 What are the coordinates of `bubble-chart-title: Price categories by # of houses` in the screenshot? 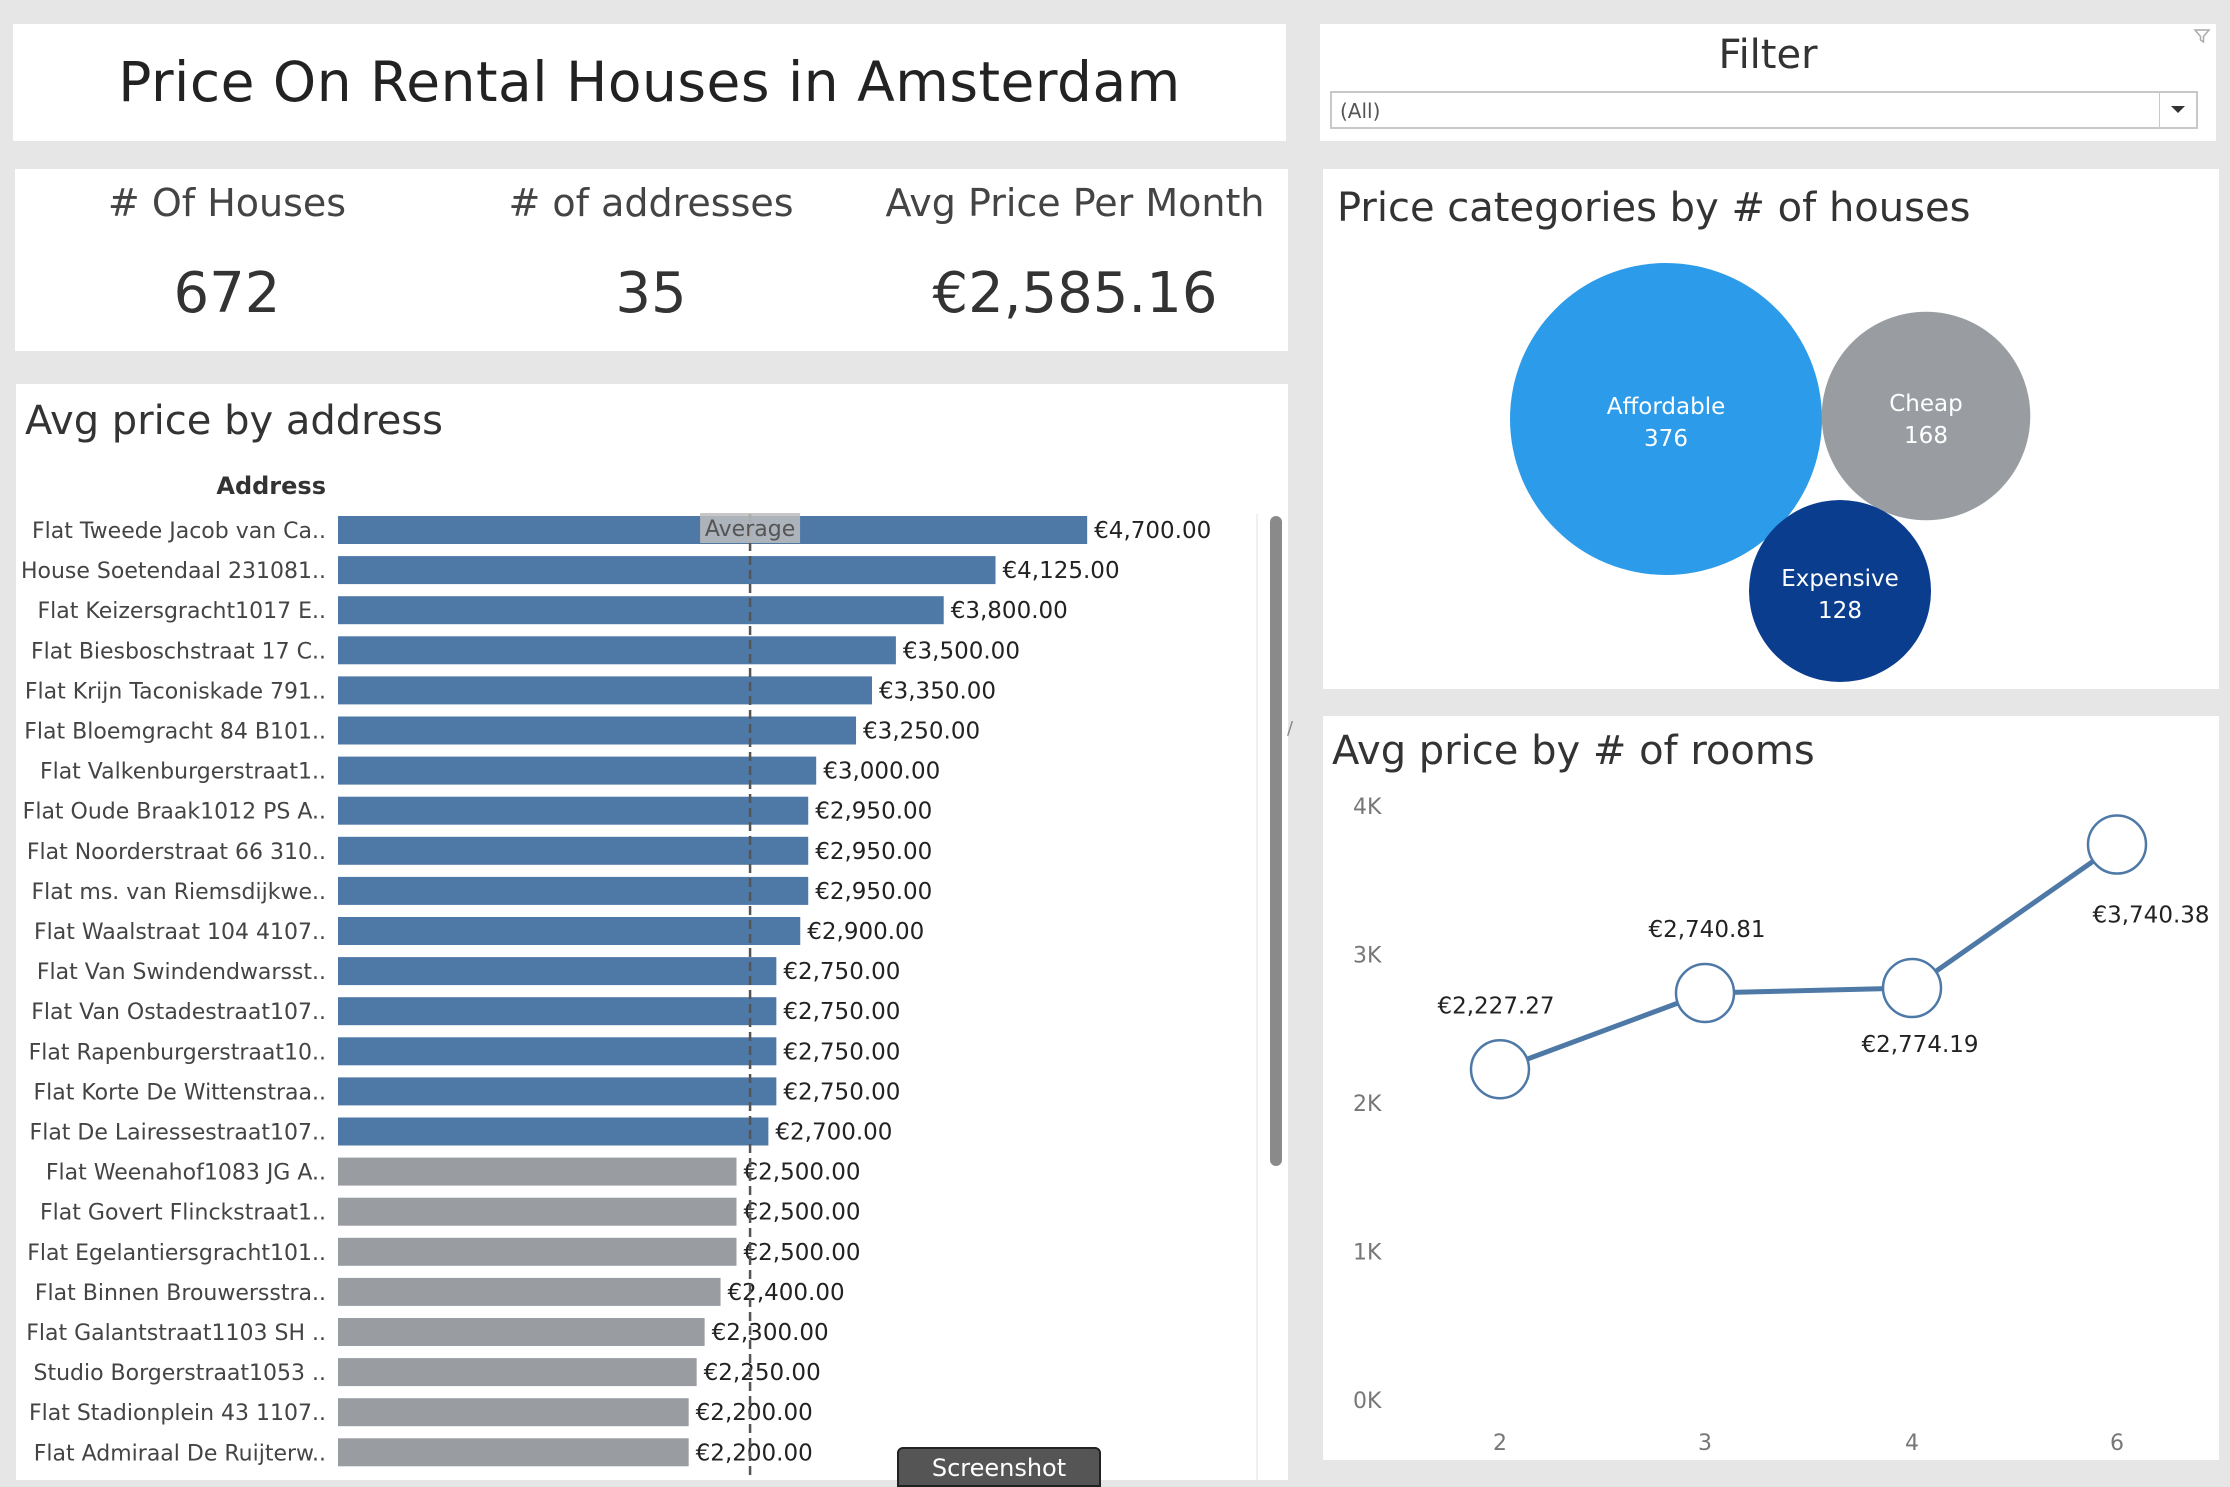 It's located at (1654, 208).